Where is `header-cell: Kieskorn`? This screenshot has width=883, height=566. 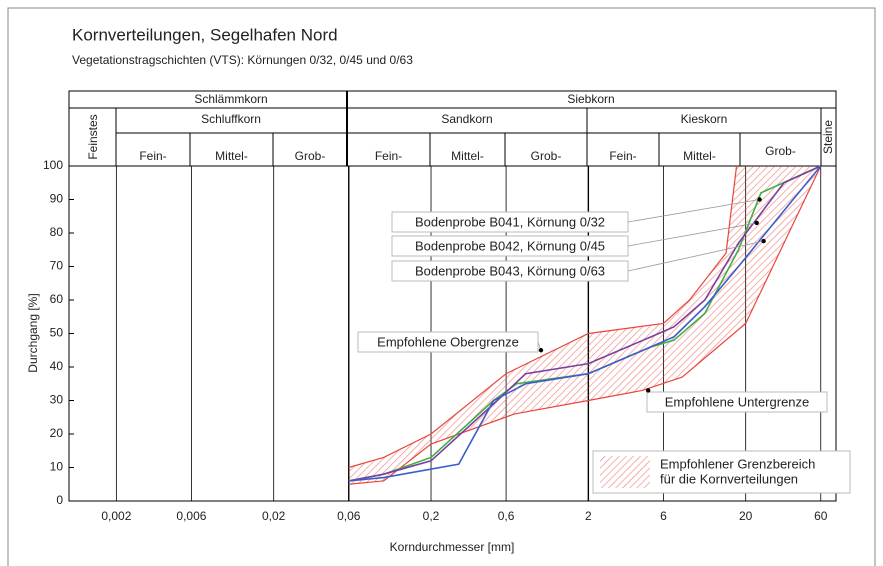
header-cell: Kieskorn is located at coordinates (704, 119).